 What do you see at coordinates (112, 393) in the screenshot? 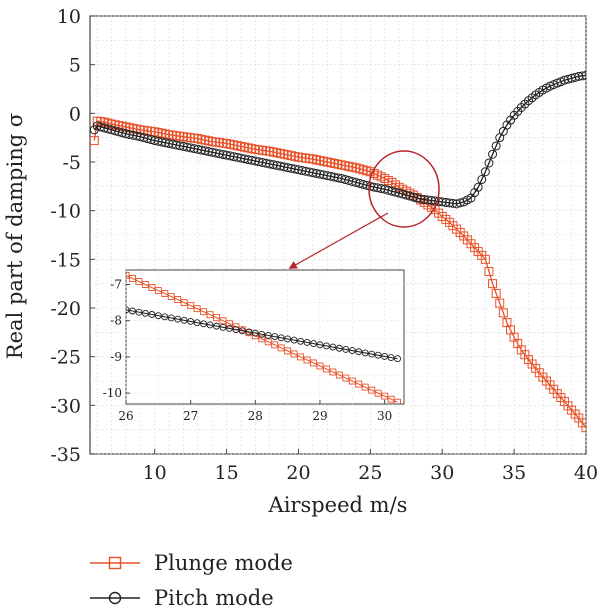
I see `inset-y-tick-label: -10` at bounding box center [112, 393].